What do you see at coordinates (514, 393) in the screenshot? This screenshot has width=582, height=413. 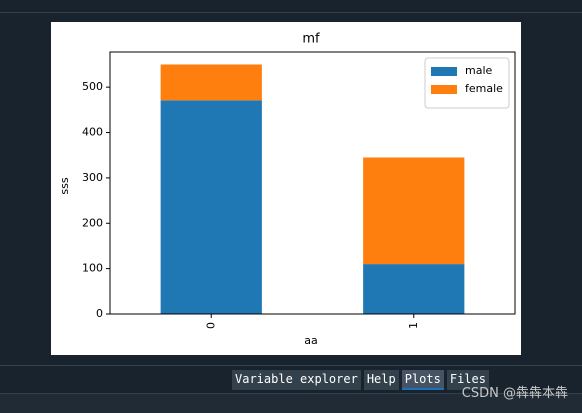 I see `watermark: CSDN @犇犇本犇` at bounding box center [514, 393].